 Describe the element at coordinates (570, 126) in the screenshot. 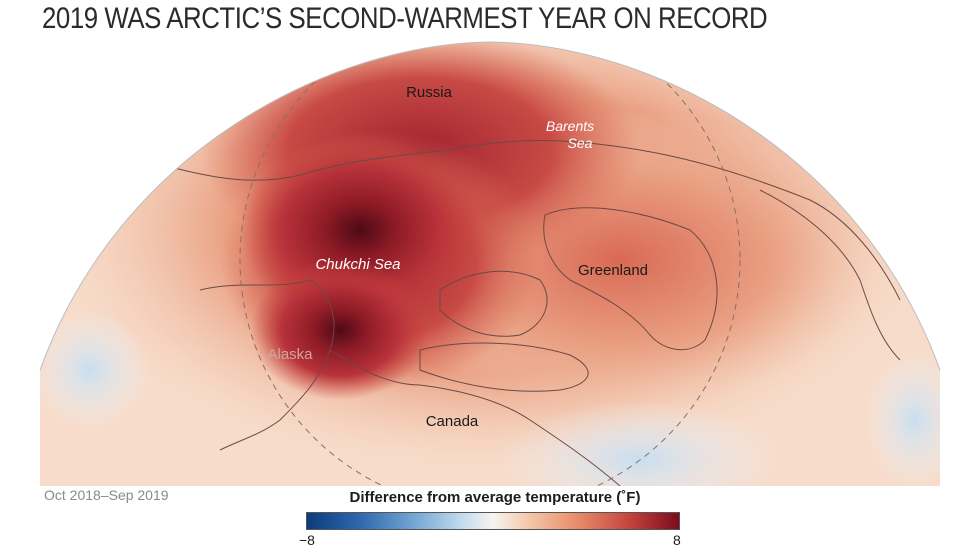

I see `label-barents-sea-line1: Barents` at that location.